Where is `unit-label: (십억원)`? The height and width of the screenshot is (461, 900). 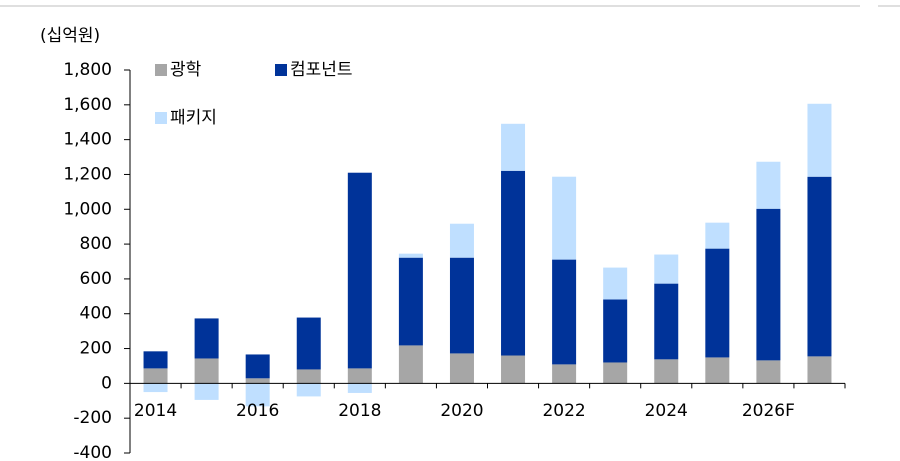
unit-label: (십억원) is located at coordinates (70, 36).